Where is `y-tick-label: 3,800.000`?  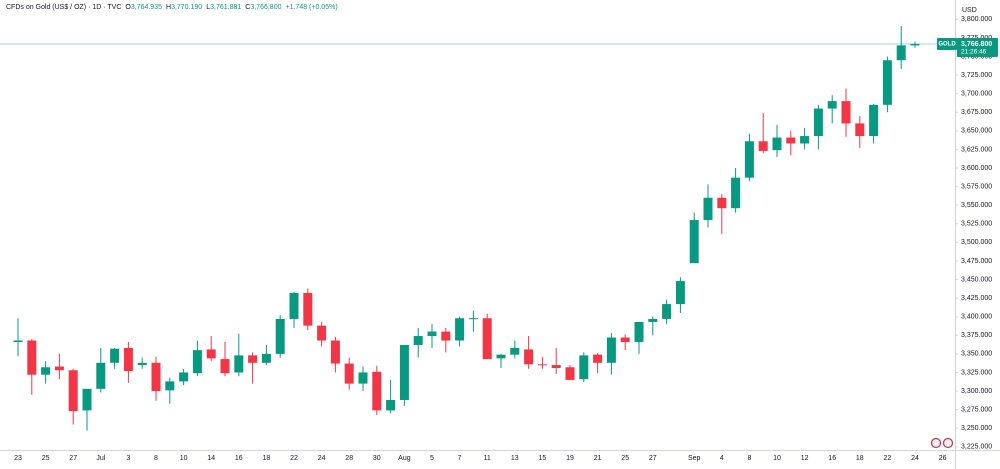 y-tick-label: 3,800.000 is located at coordinates (976, 19).